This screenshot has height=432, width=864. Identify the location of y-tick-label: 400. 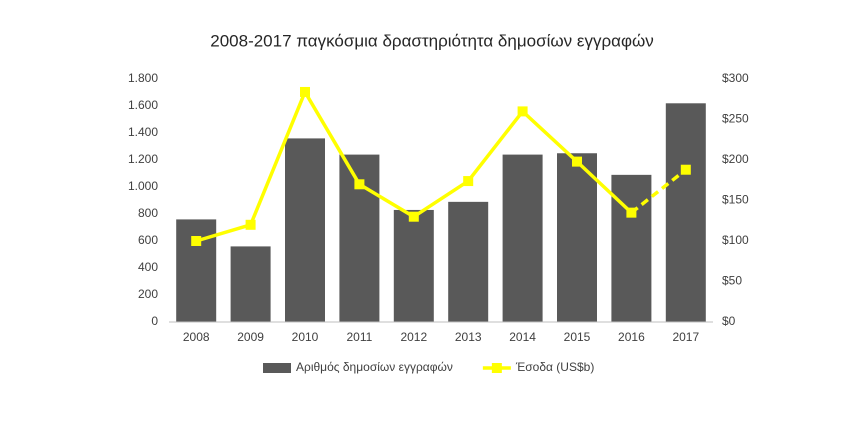
(148, 267).